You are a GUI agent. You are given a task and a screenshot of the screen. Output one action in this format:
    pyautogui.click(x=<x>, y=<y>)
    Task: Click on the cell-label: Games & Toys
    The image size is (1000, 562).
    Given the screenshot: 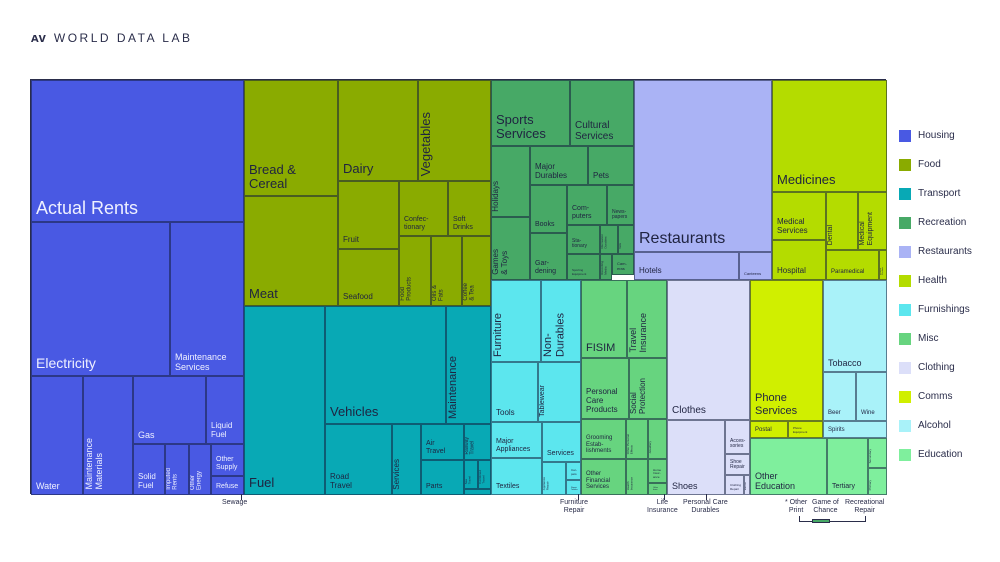 What is the action you would take?
    pyautogui.click(x=500, y=262)
    